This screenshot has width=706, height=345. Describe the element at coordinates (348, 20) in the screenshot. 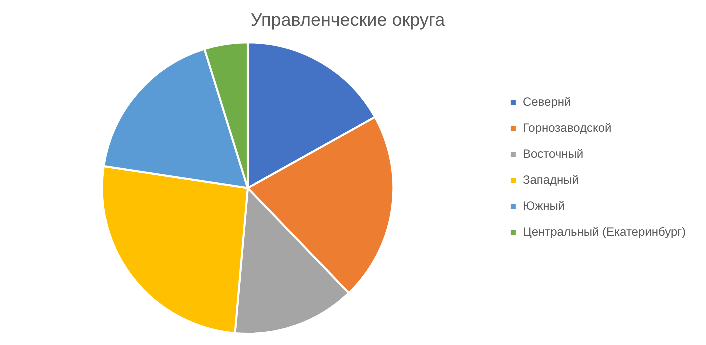

I see `chart-title: Управленческие округа` at that location.